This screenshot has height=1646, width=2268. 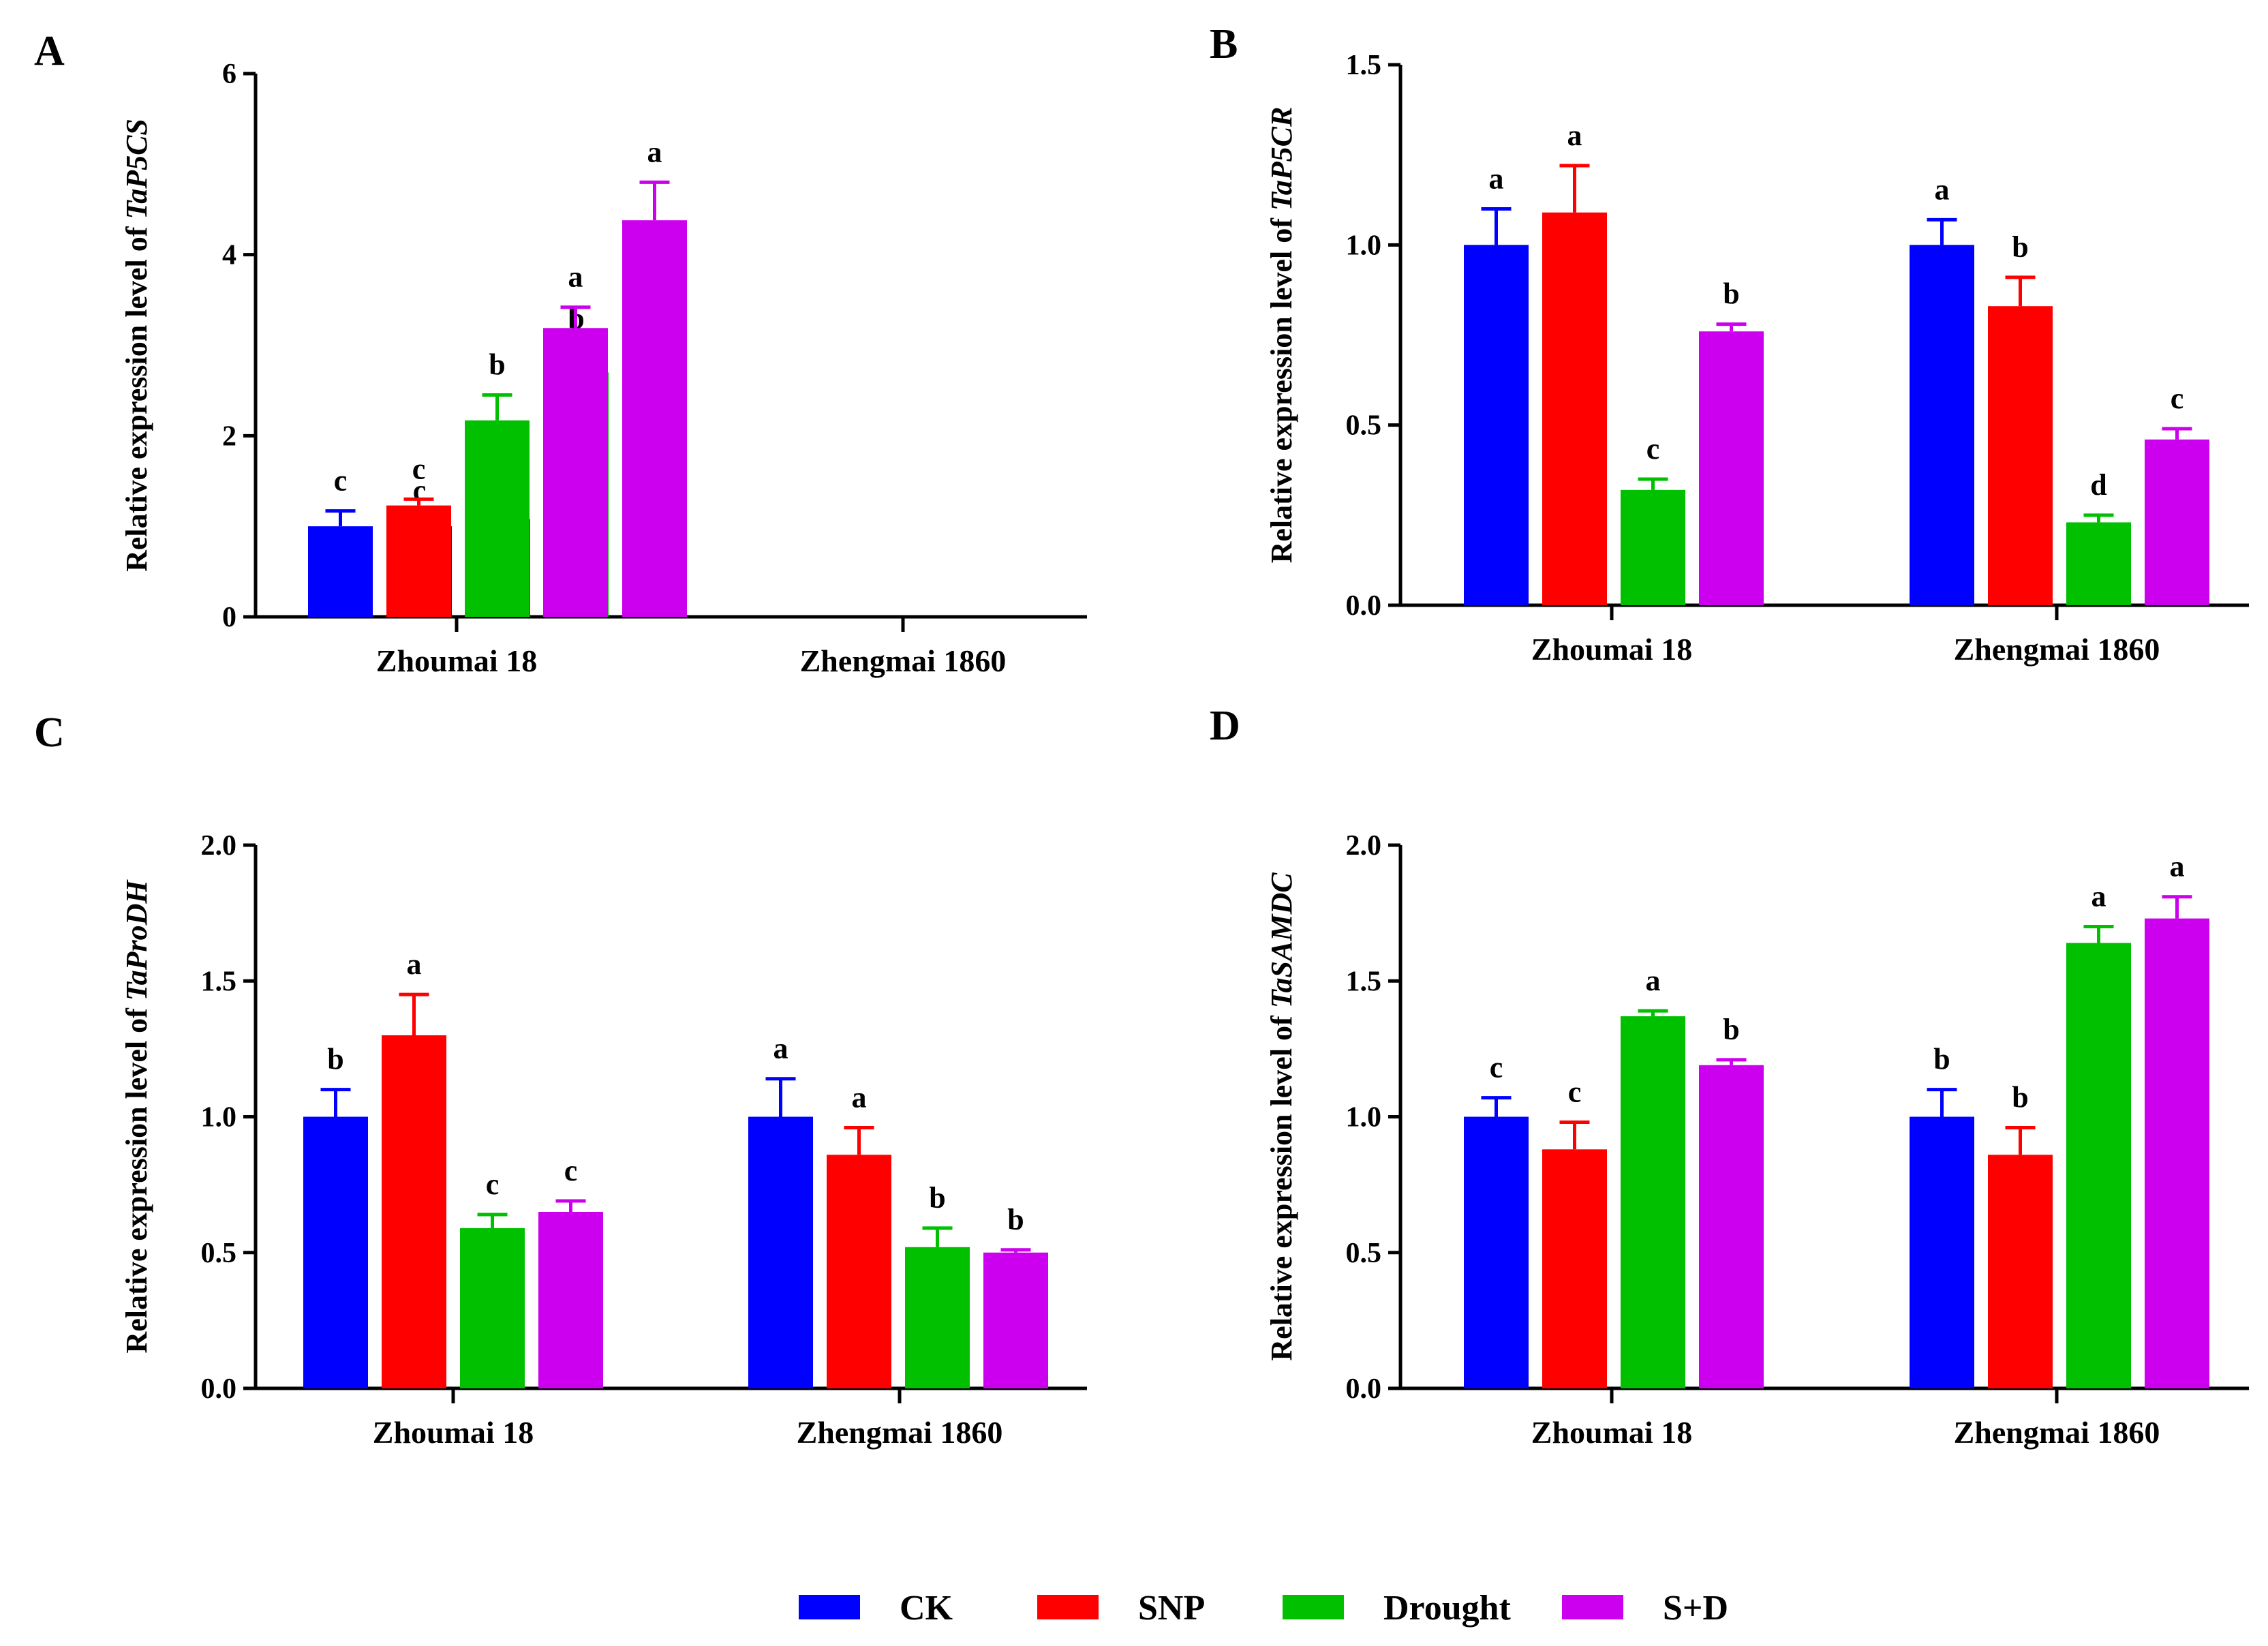 What do you see at coordinates (229, 436) in the screenshot?
I see `y-tick-label: 2` at bounding box center [229, 436].